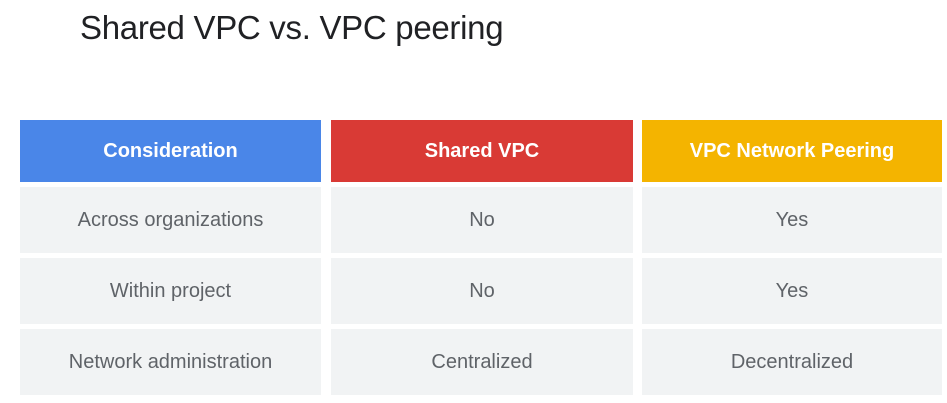  Describe the element at coordinates (170, 220) in the screenshot. I see `cell-consideration: Across organizations` at that location.